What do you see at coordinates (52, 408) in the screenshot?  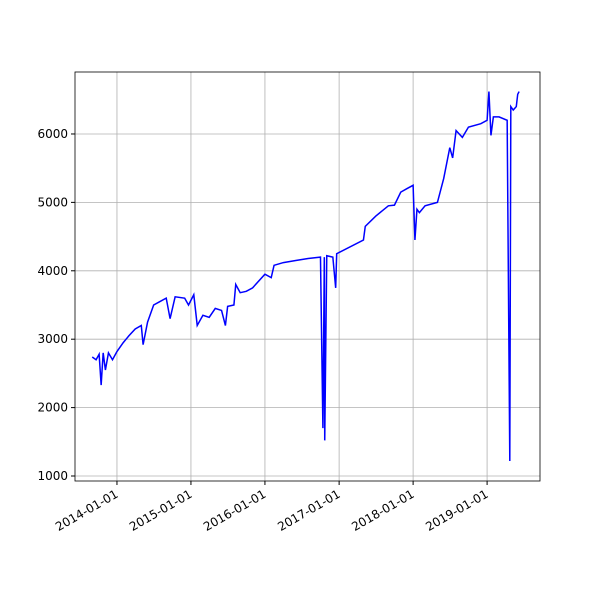 I see `y-tick-label: 2000` at bounding box center [52, 408].